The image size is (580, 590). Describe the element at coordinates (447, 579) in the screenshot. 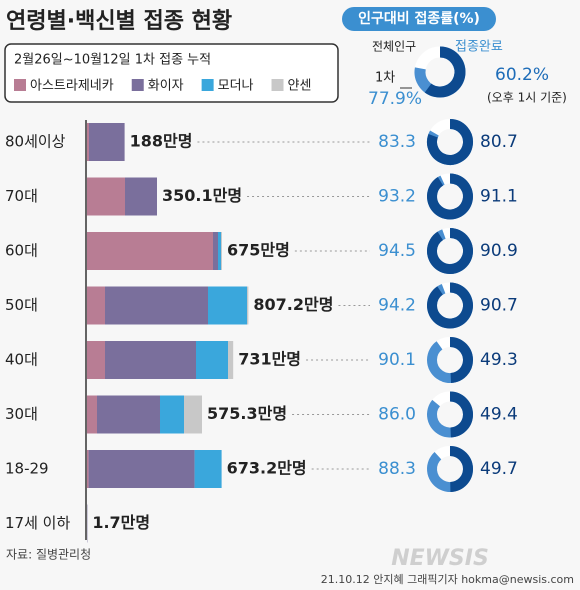

I see `credit: 21.10.12 안지혜 그래픽기자 hokma@newsis.com` at that location.